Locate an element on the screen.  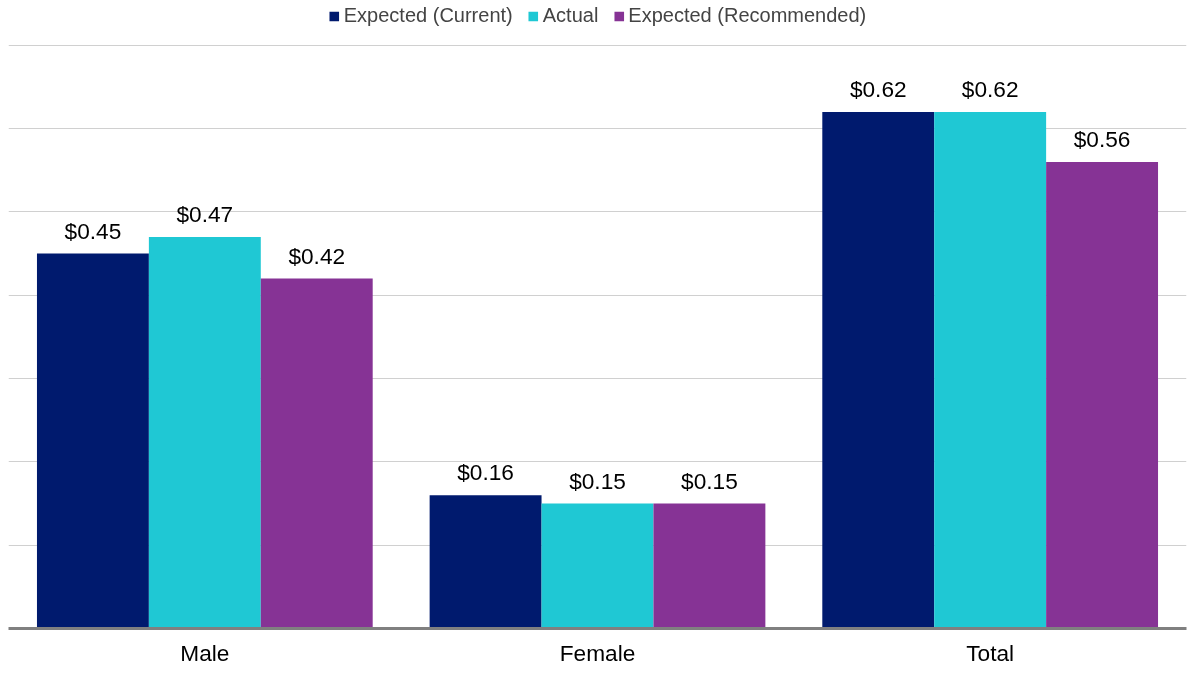
legend-label: Expected (Current) is located at coordinates (428, 15).